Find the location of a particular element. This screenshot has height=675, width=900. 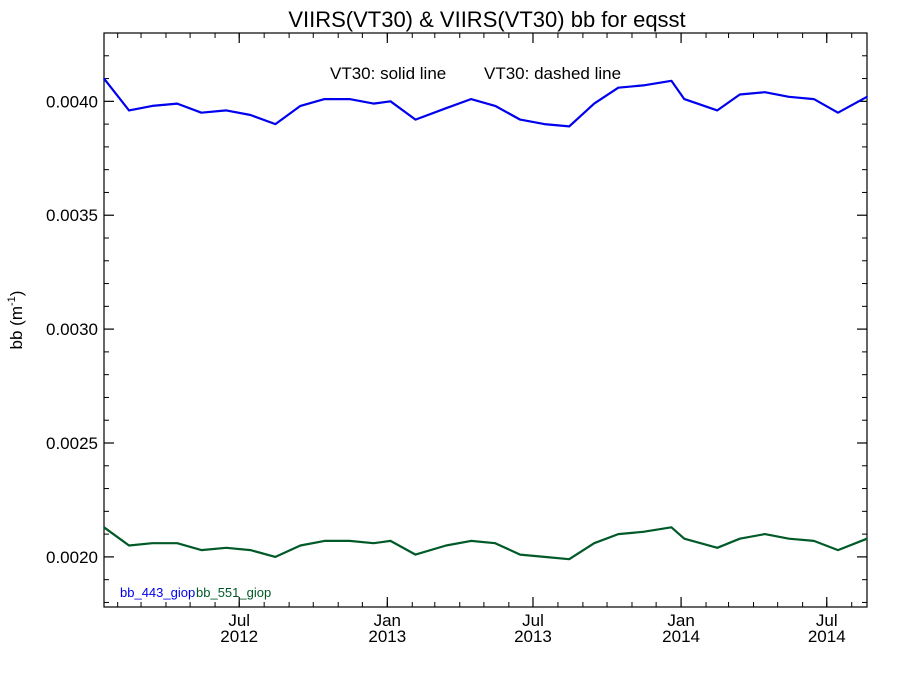

chart-title: VIIRS(VT30) & VIIRS(VT30) bb for eqsst is located at coordinates (486, 19).